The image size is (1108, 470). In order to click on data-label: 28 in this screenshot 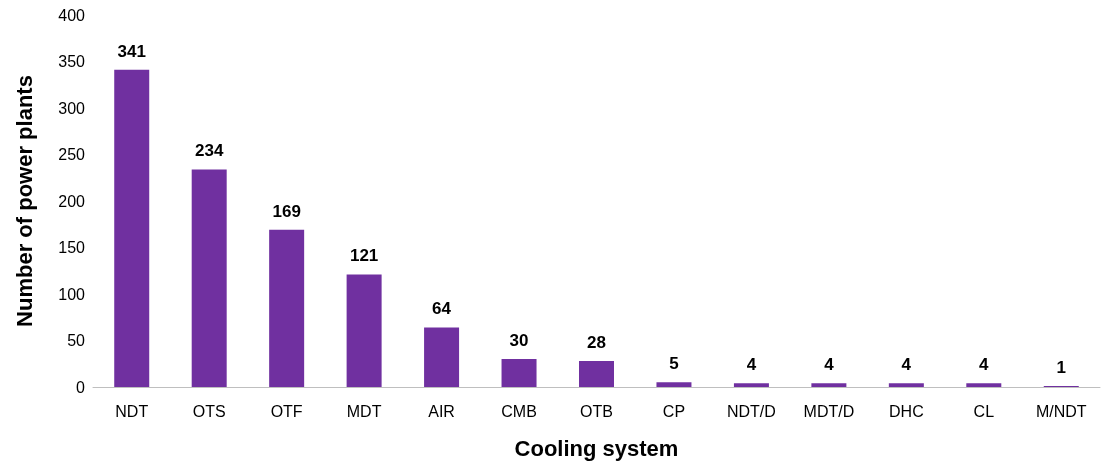, I will do `click(596, 342)`.